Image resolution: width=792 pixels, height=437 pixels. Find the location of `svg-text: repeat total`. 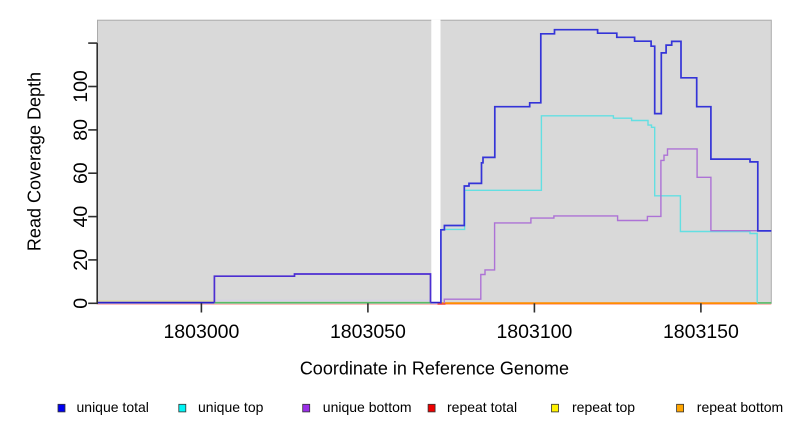

svg-text: repeat total is located at coordinates (482, 407).